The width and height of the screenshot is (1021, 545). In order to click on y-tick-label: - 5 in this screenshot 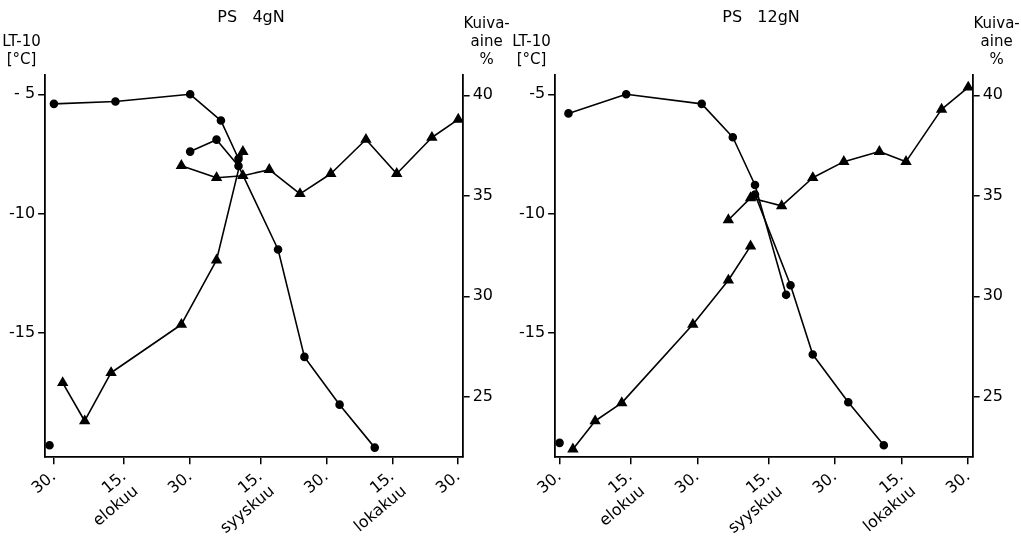, I will do `click(25, 93)`.